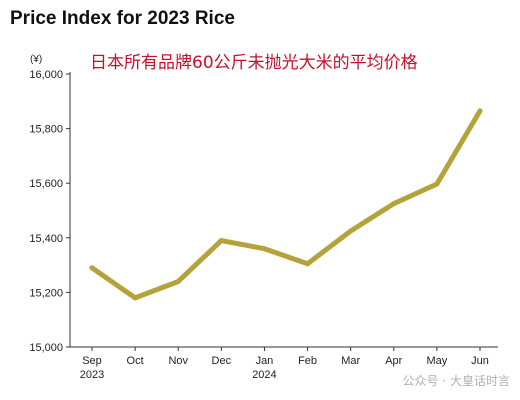 The image size is (520, 400). I want to click on y-tick-label: 15,000, so click(46, 348).